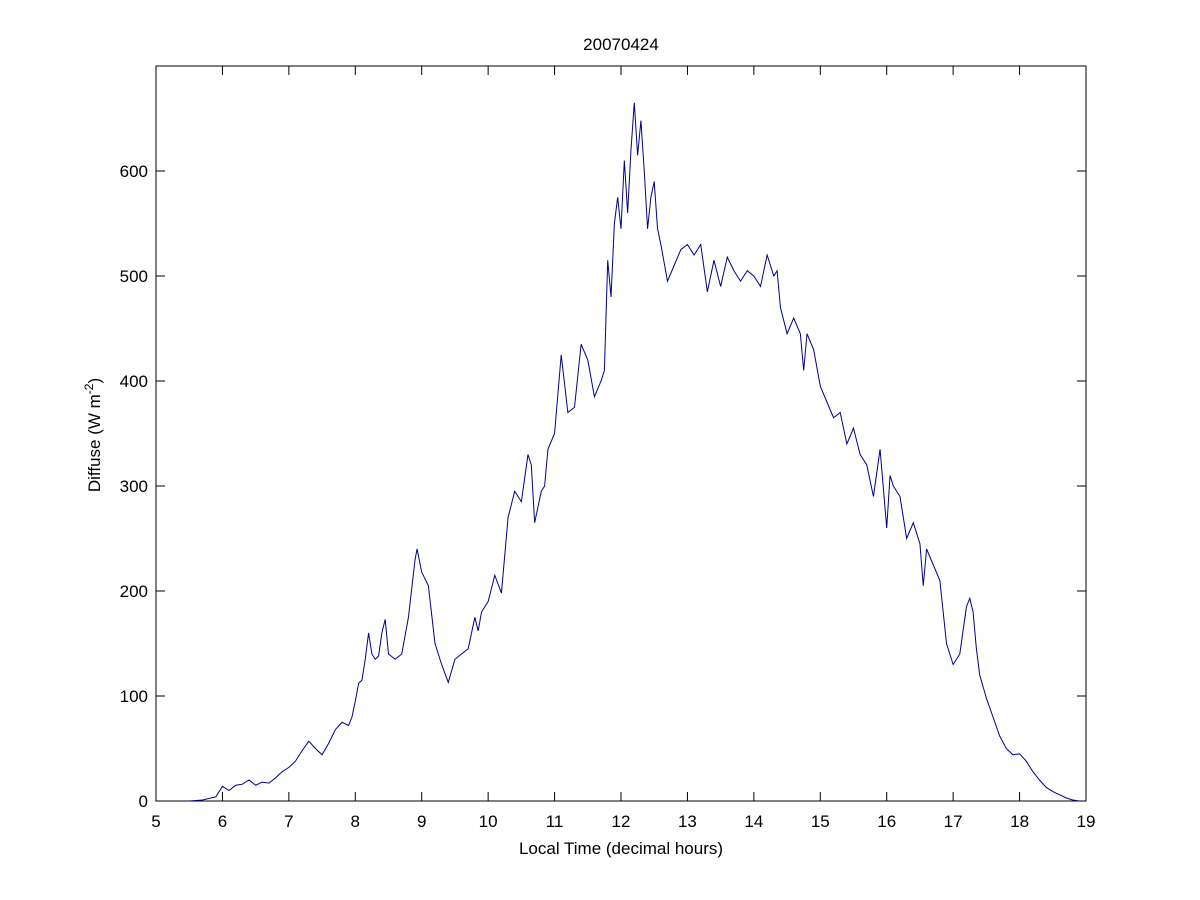  Describe the element at coordinates (753, 821) in the screenshot. I see `x-tick-label: 14` at that location.